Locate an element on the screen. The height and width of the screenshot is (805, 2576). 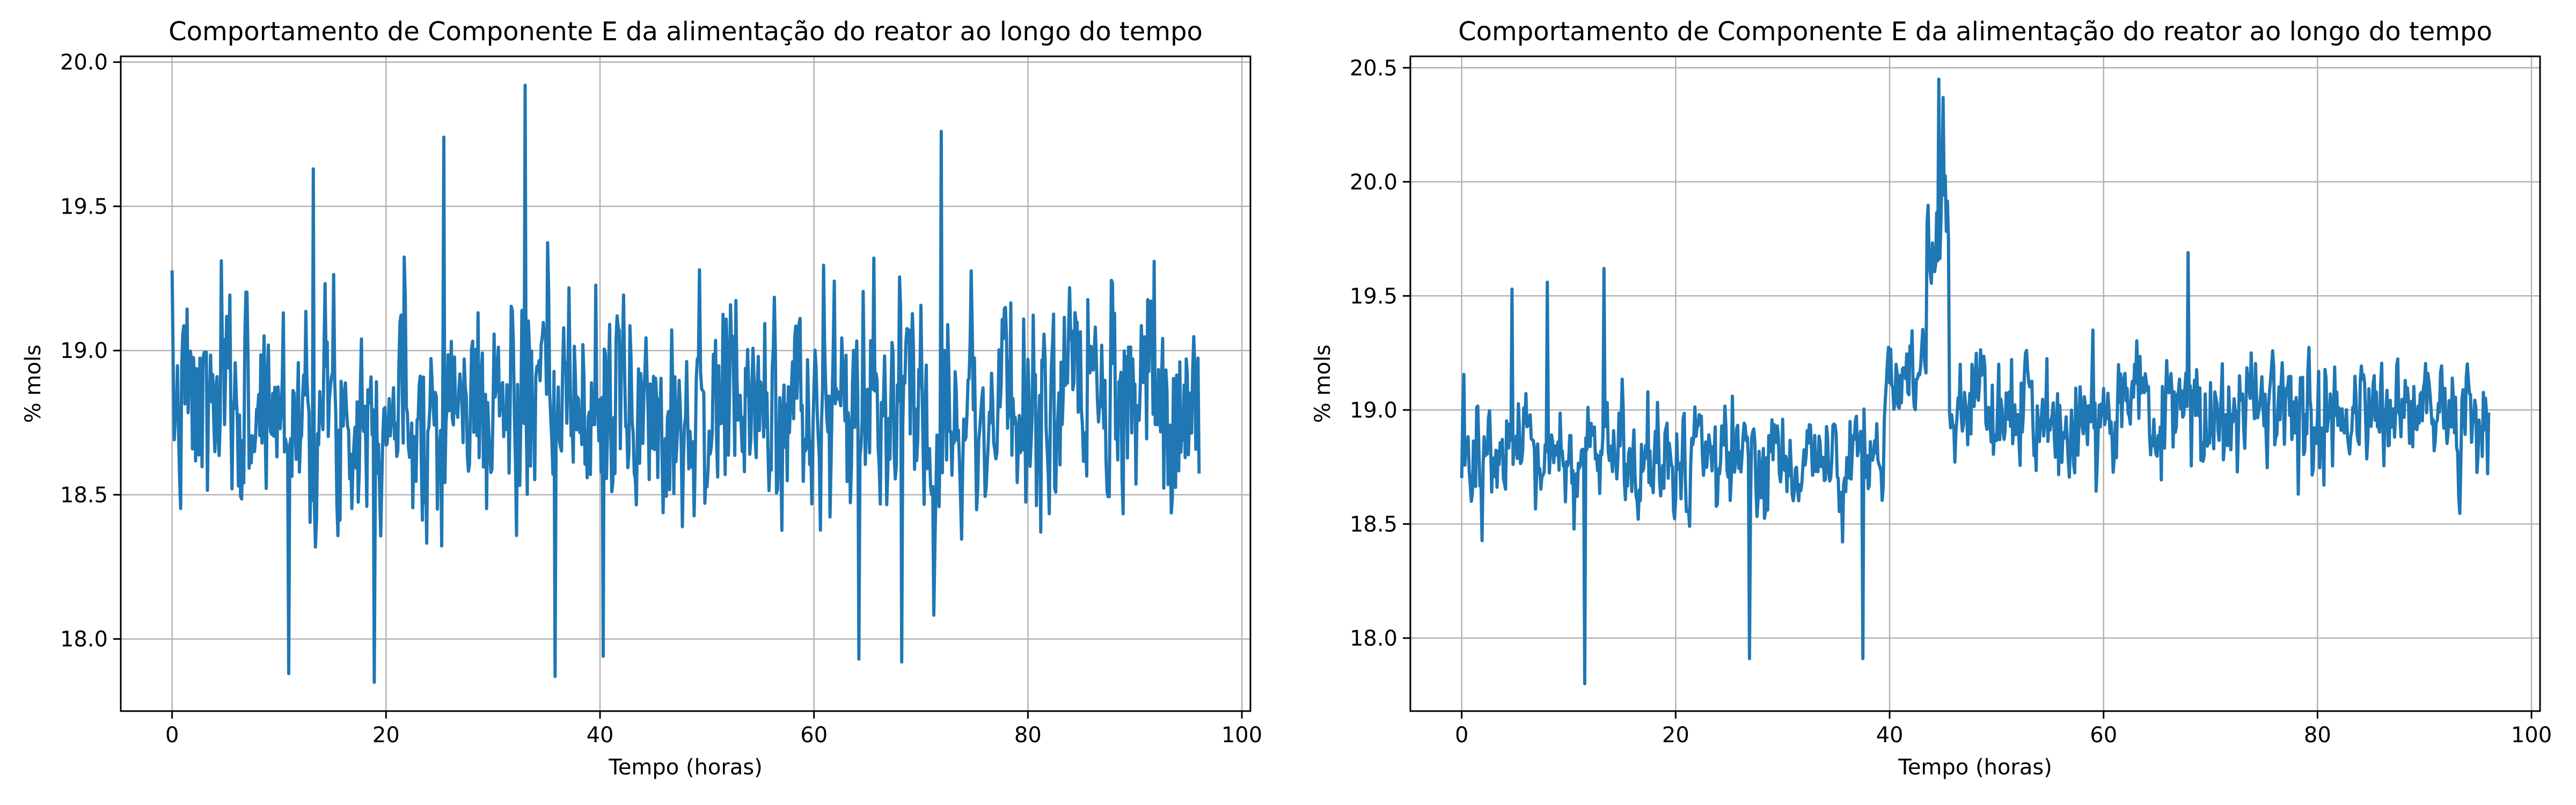
x-axis-label-left: Tempo (horas) is located at coordinates (685, 767).